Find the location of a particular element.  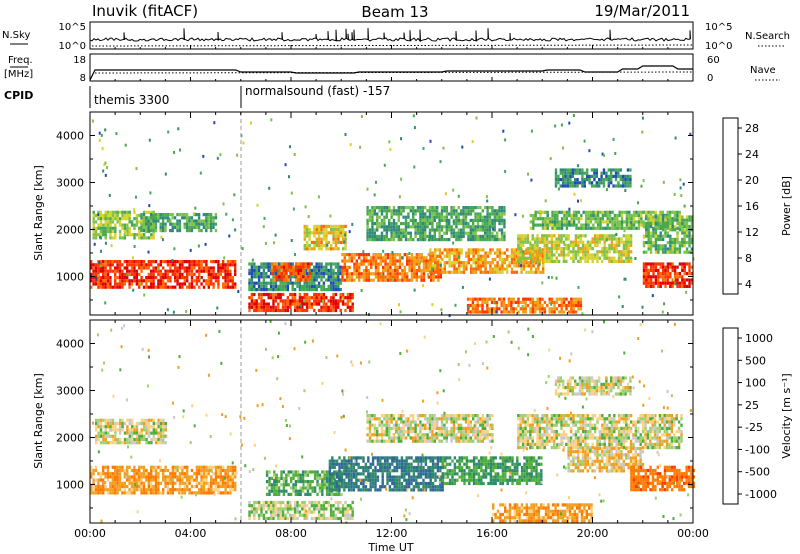

cpid-row: CPID themis 3300 normalsound (fast) -157 is located at coordinates (197, 96).